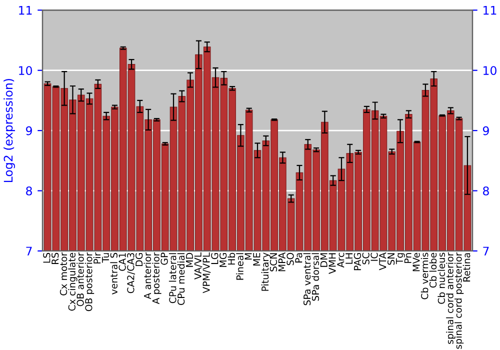  What do you see at coordinates (349, 258) in the screenshot?
I see `x-tick-label: LH` at bounding box center [349, 258].